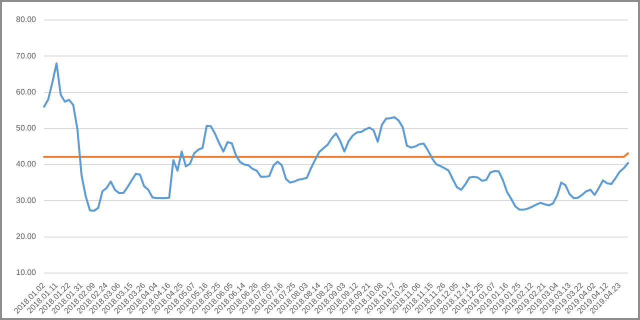 The height and width of the screenshot is (320, 640). Describe the element at coordinates (26, 164) in the screenshot. I see `y-tick-label: 40.00` at that location.